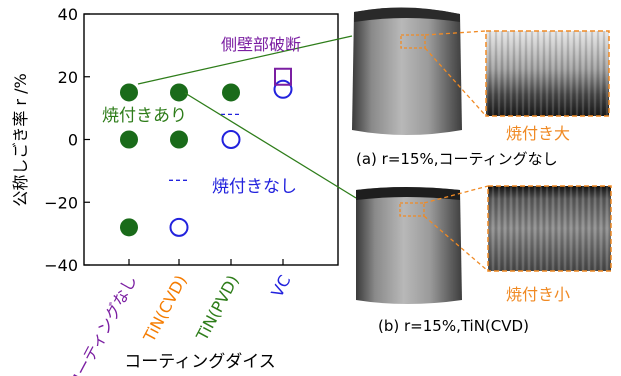 The width and height of the screenshot is (621, 376). I want to click on y-tick-label: −40, so click(61, 265).